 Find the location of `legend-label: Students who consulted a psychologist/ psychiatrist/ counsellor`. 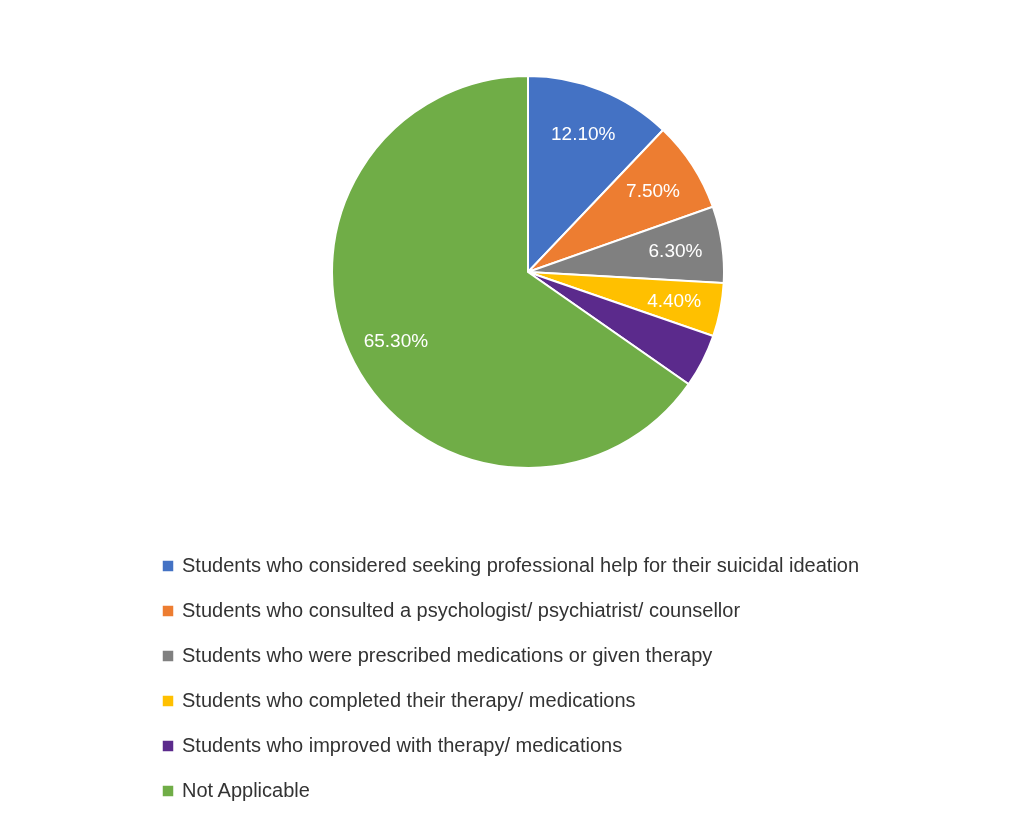

legend-label: Students who consulted a psychologist/ psychiatrist/ counsellor is located at coordinates (461, 610).